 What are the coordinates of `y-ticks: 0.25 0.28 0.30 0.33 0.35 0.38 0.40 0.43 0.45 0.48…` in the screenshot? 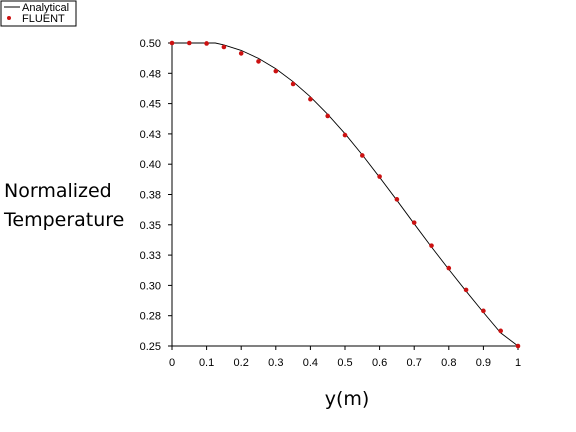 It's located at (156, 195).